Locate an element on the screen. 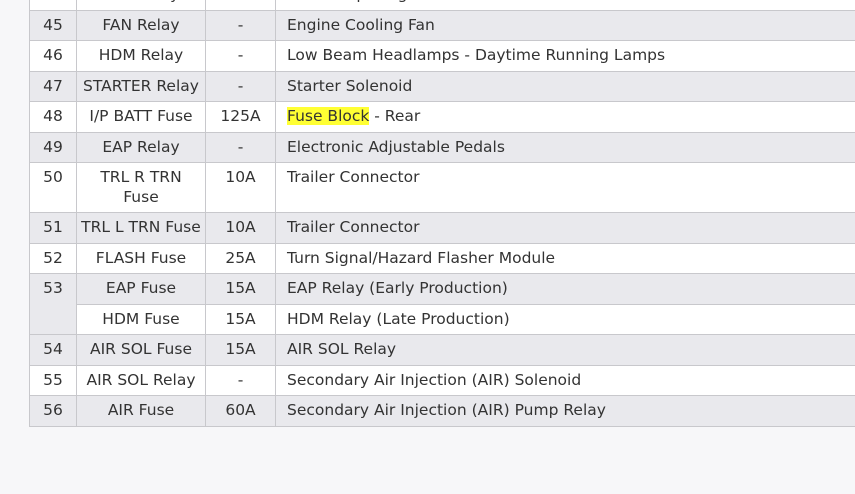  fuse-description: HDM Relay (Late Production) is located at coordinates (565, 319).